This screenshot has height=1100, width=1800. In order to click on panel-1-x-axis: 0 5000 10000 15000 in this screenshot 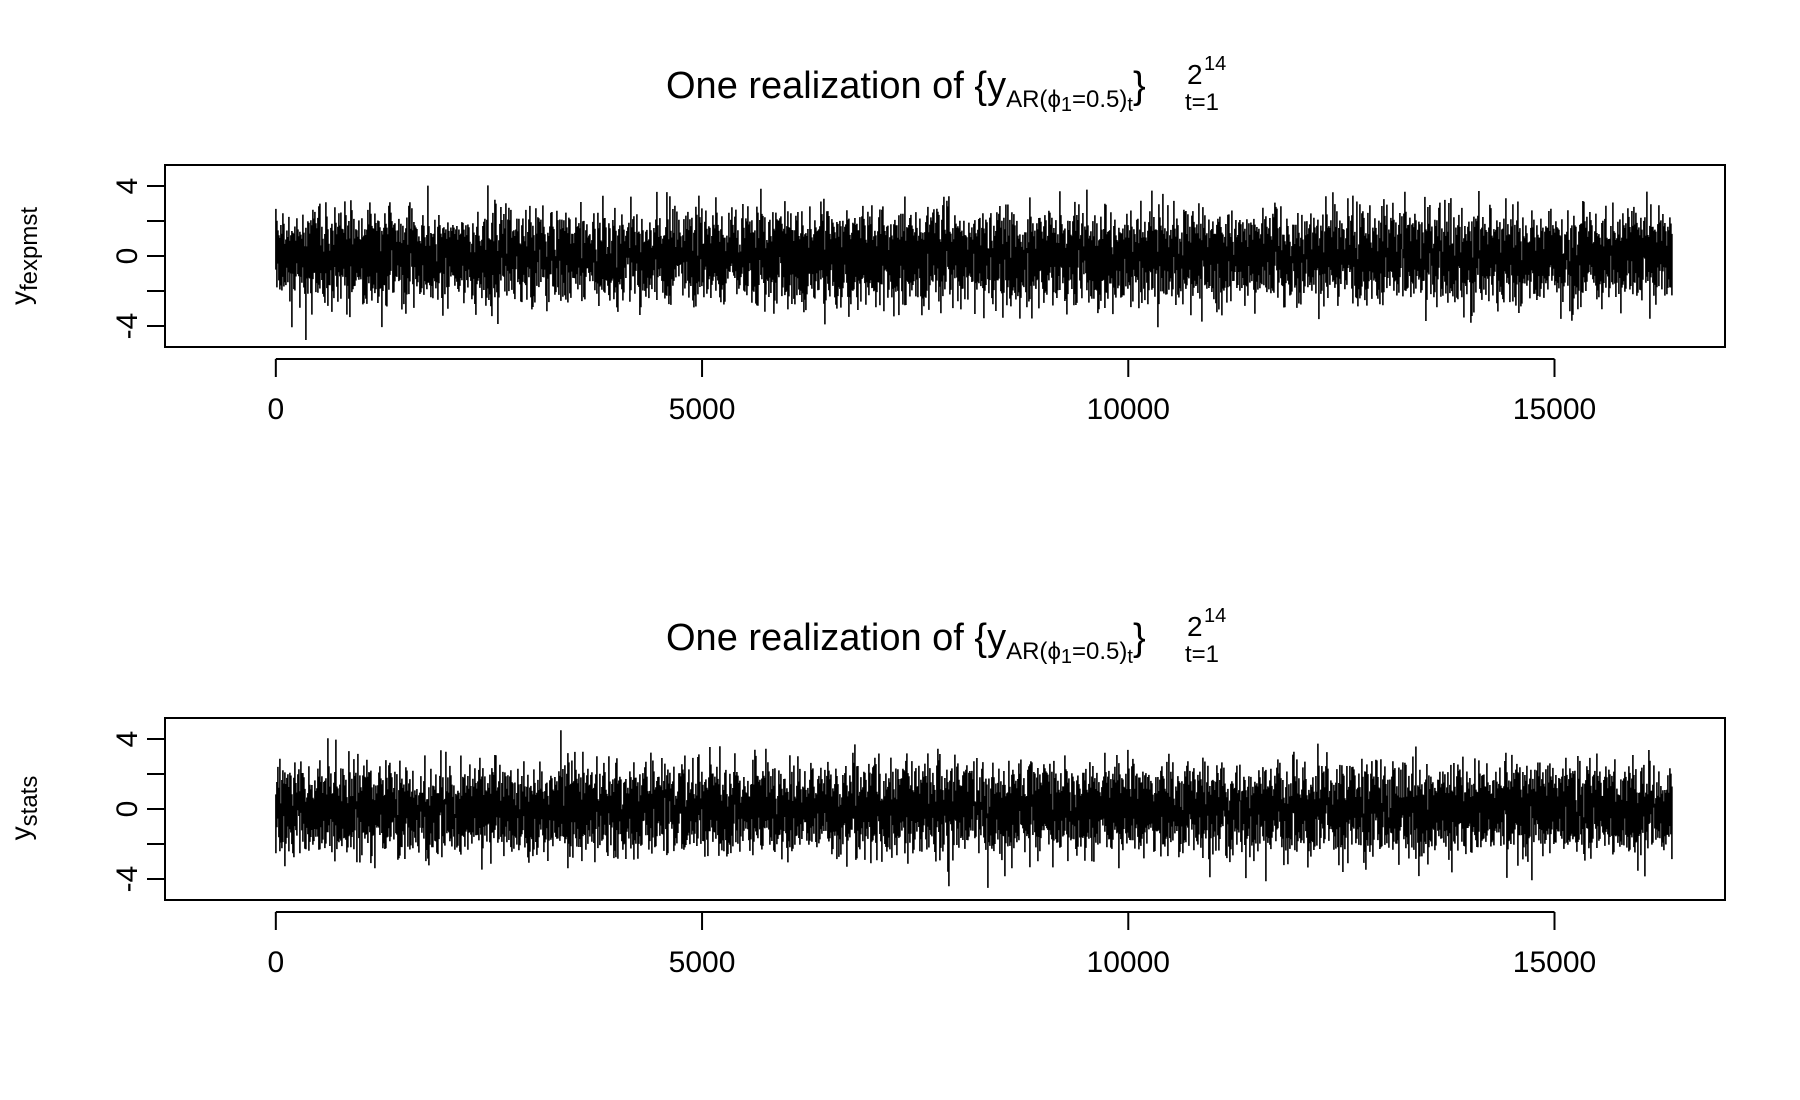, I will do `click(931, 392)`.